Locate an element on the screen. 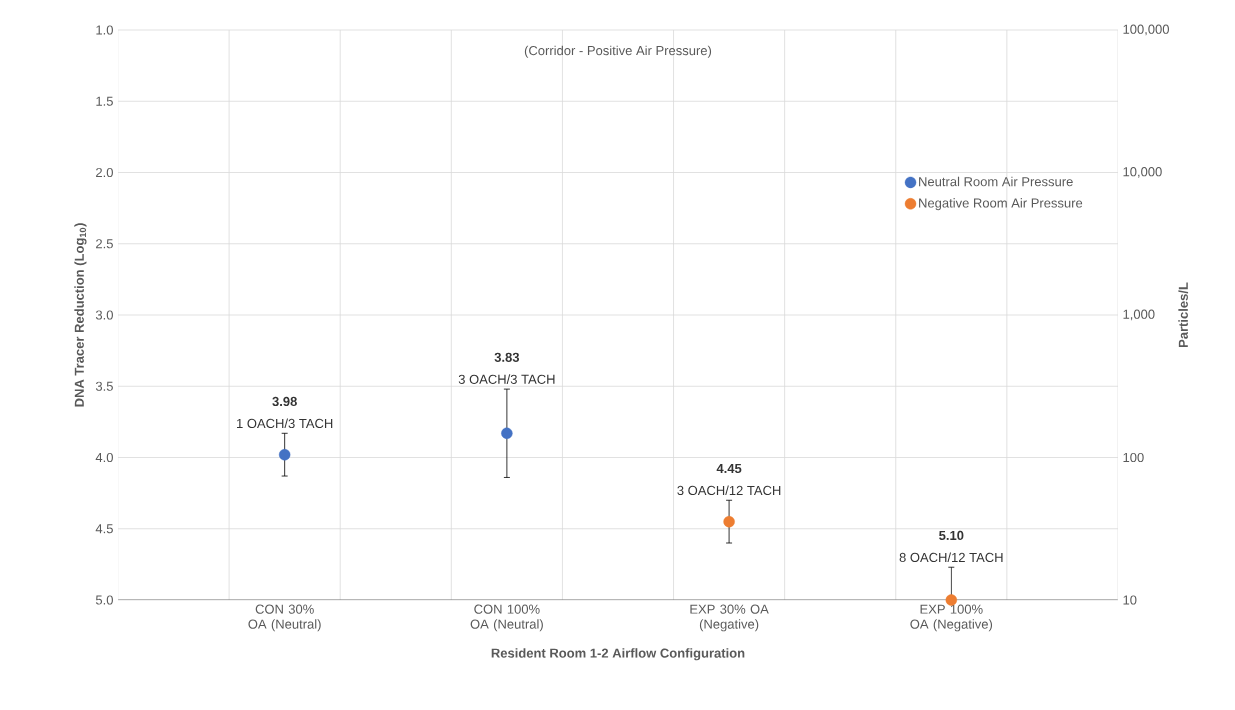 The height and width of the screenshot is (710, 1235). x-axis-title: Resident Room 1-2 Airflow Configuration is located at coordinates (618, 654).